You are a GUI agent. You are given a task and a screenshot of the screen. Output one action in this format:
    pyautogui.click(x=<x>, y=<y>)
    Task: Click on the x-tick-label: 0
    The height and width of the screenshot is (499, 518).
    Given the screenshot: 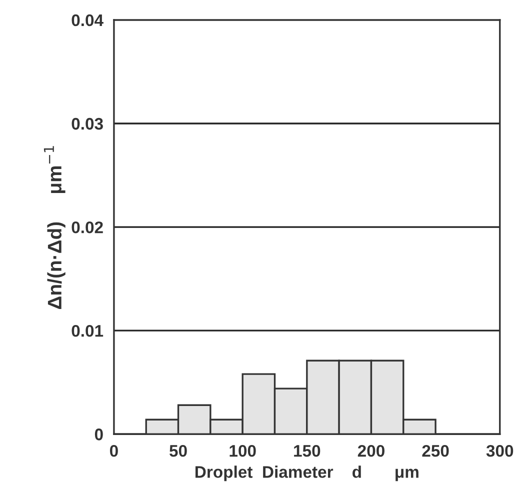 What is the action you would take?
    pyautogui.click(x=114, y=450)
    